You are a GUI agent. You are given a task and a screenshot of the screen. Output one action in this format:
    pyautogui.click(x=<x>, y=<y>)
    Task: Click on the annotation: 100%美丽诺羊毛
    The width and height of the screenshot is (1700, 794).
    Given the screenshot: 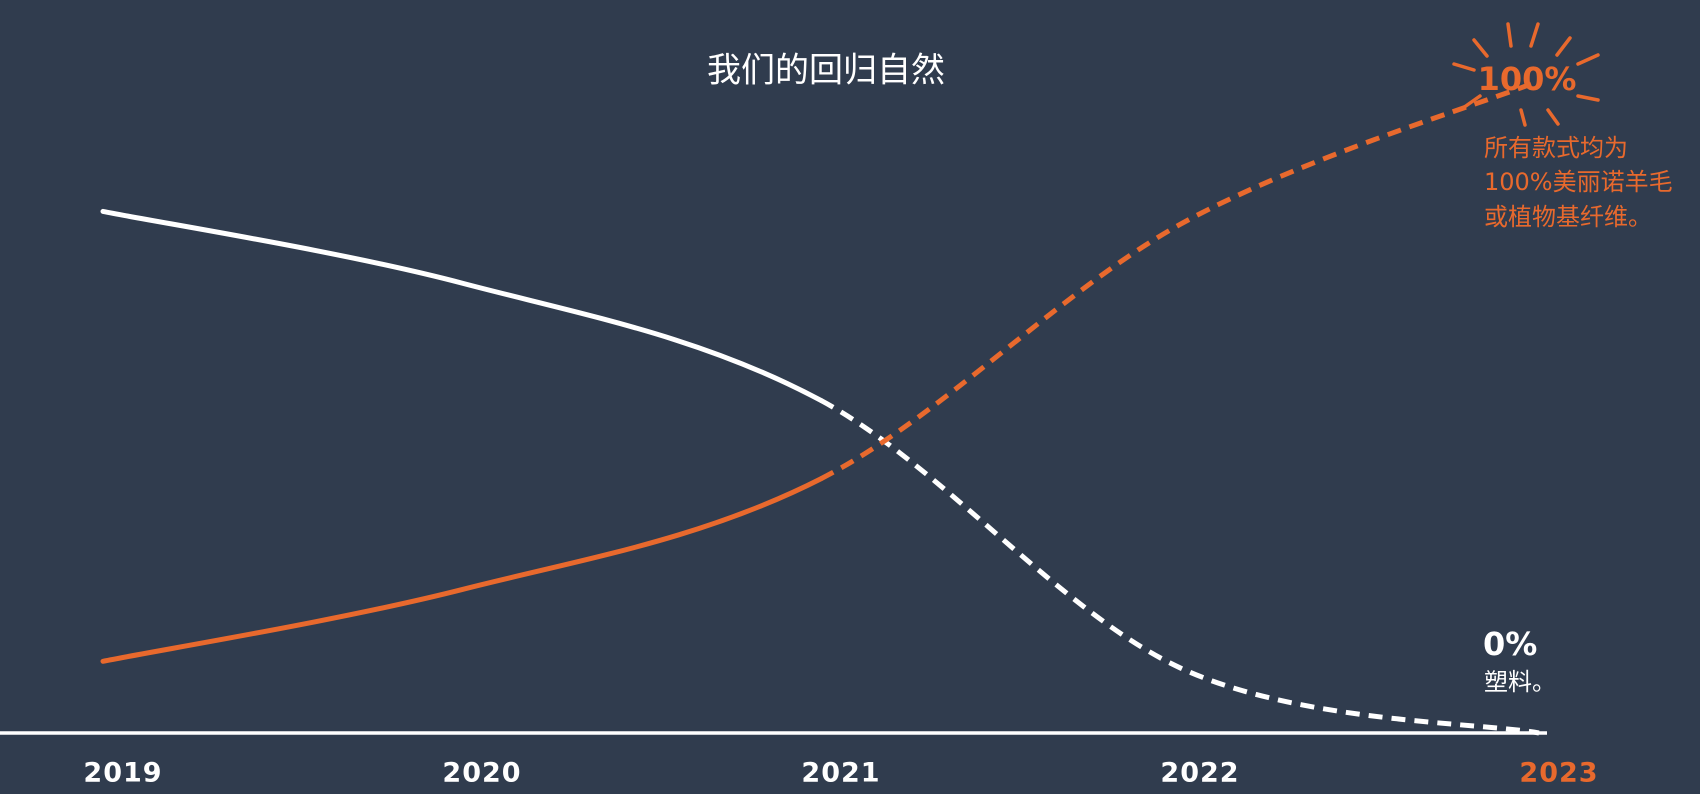 What is the action you would take?
    pyautogui.click(x=1578, y=182)
    